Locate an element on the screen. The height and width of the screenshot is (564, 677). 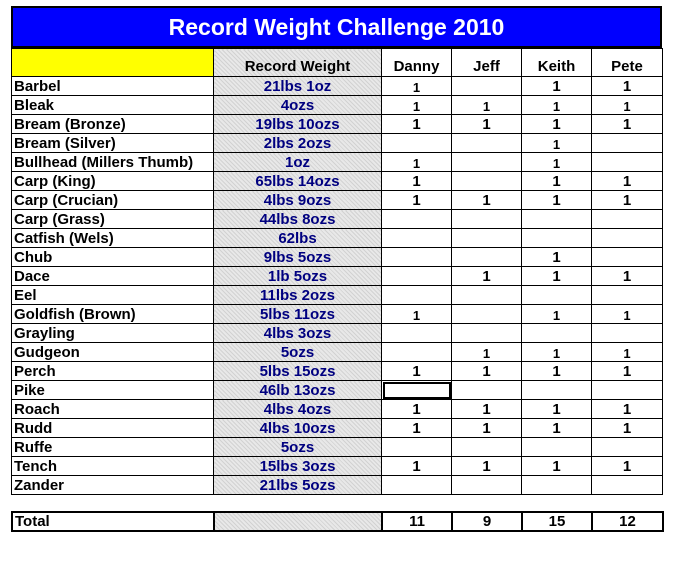
fish-name-cell: Chub is located at coordinates (112, 257).